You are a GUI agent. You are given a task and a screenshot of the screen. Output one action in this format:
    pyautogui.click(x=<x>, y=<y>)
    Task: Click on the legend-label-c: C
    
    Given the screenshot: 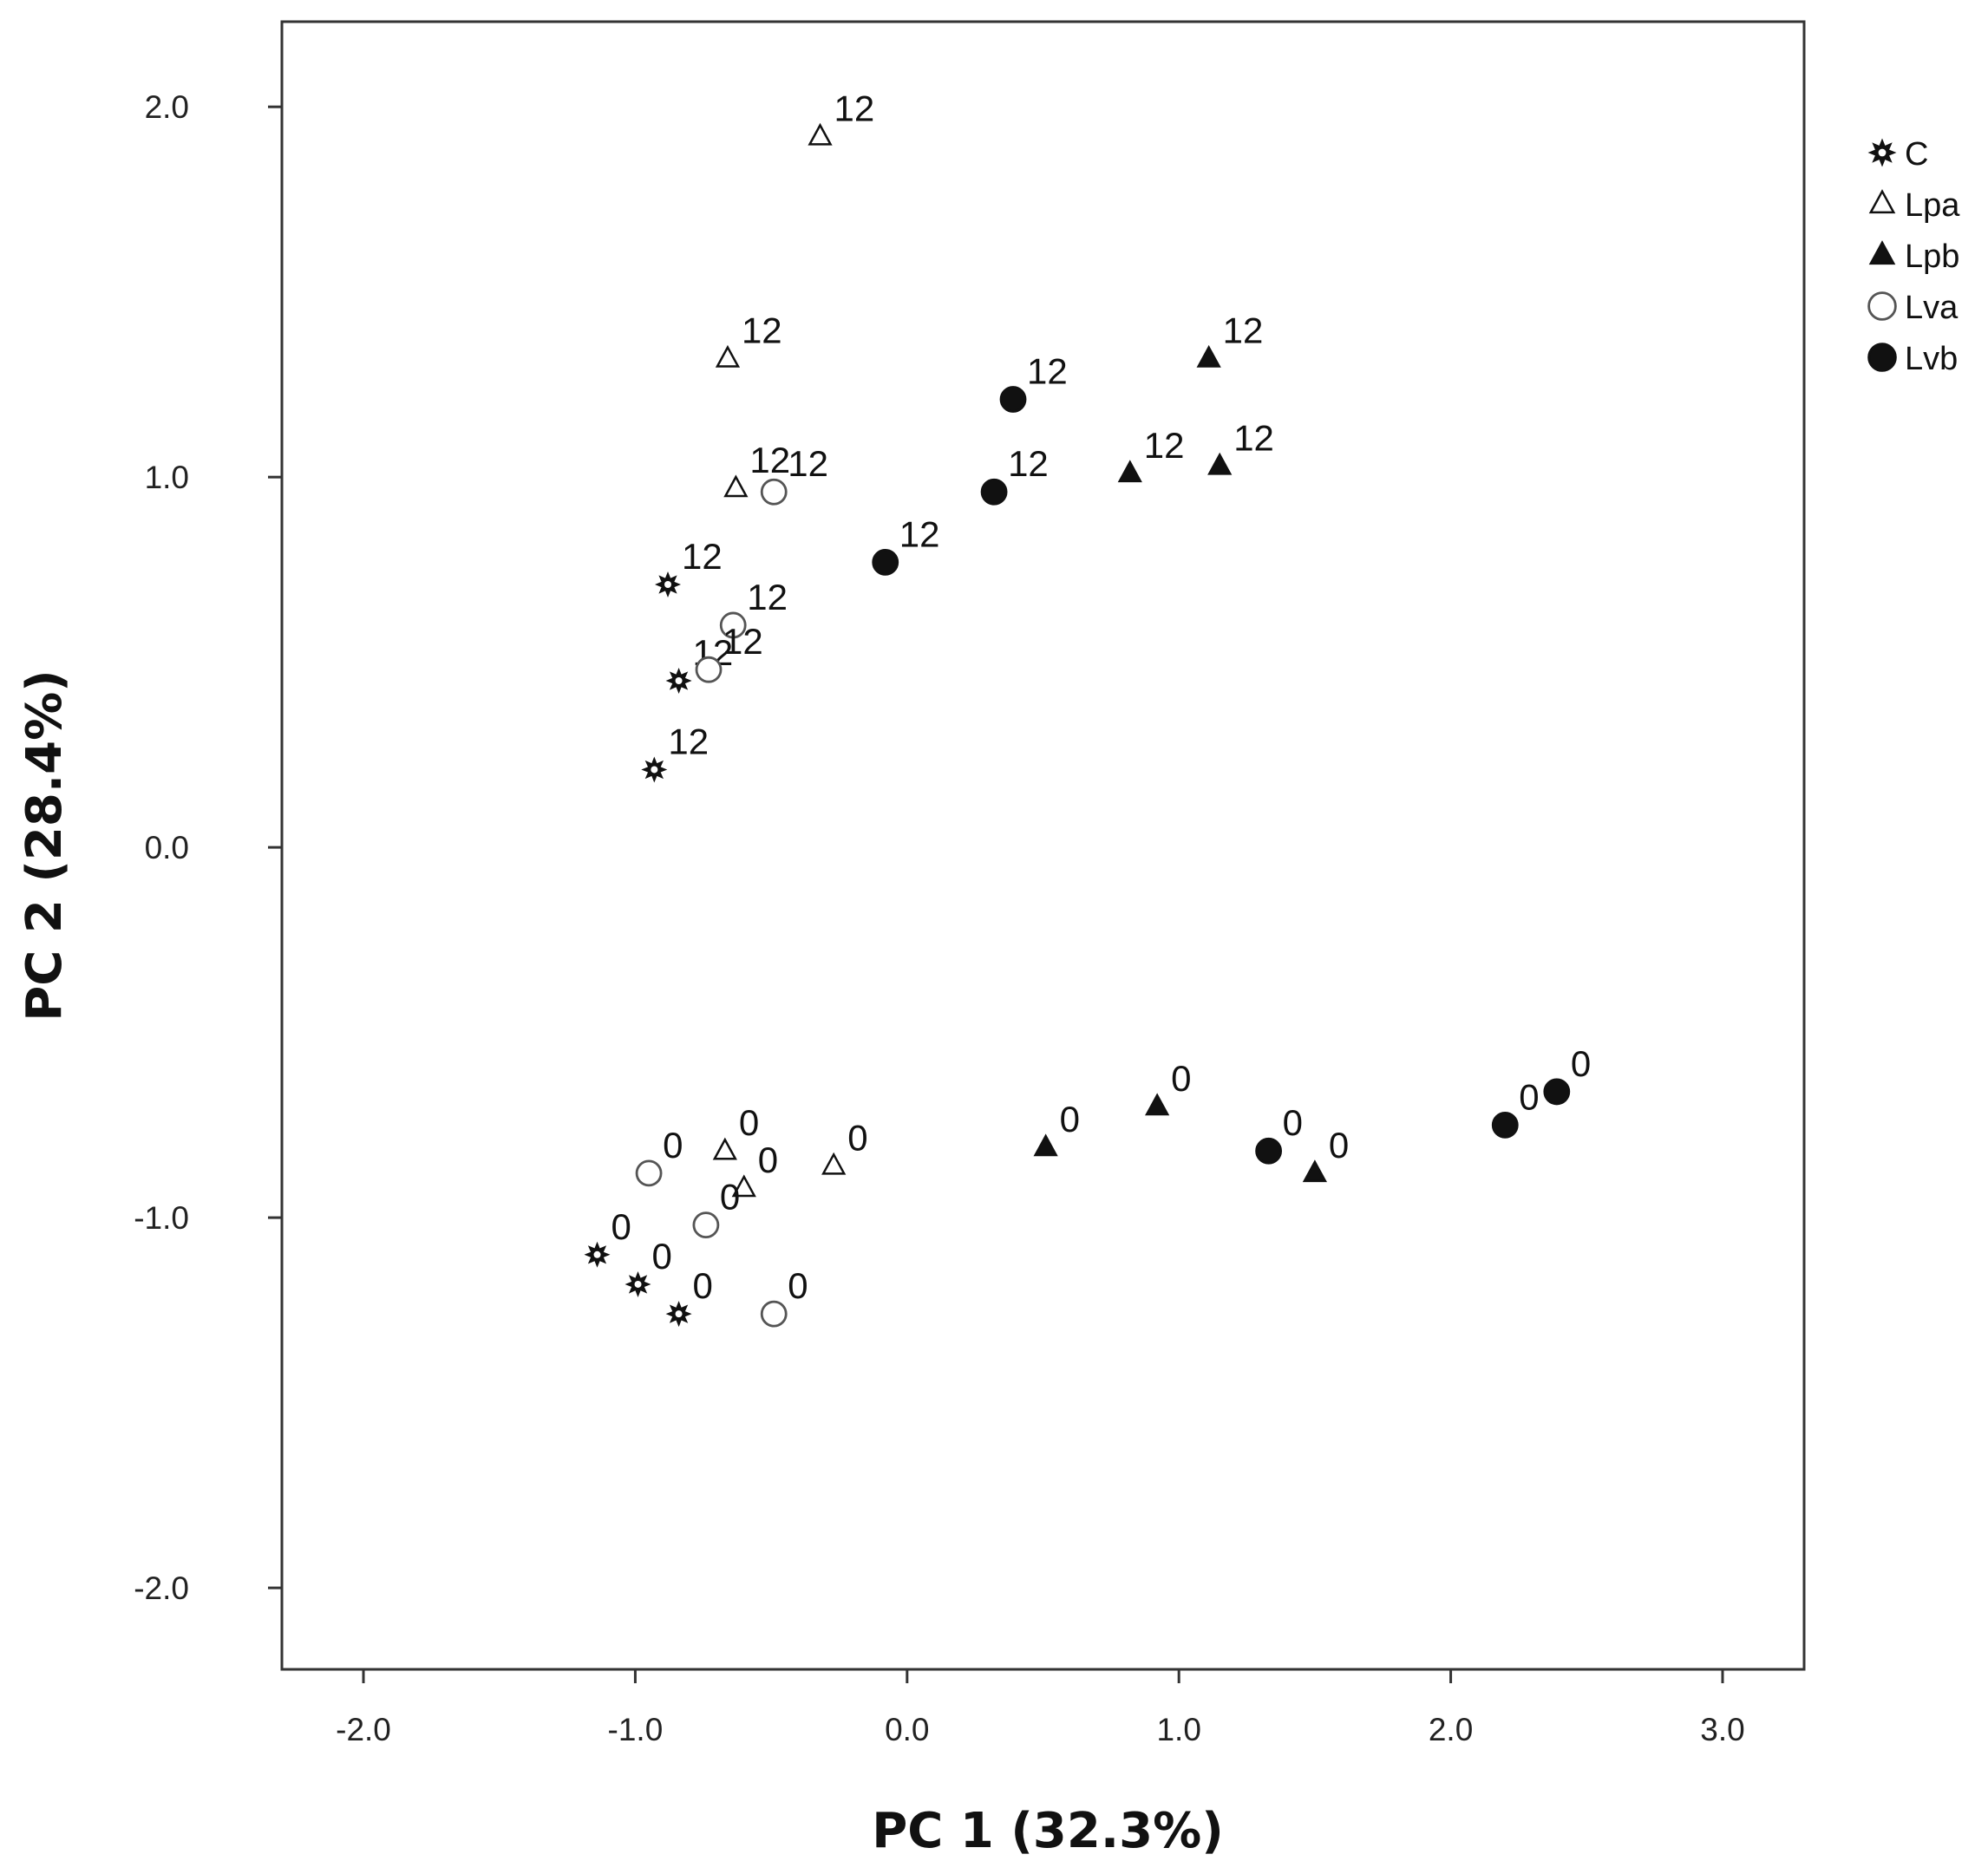 What is the action you would take?
    pyautogui.click(x=1916, y=154)
    